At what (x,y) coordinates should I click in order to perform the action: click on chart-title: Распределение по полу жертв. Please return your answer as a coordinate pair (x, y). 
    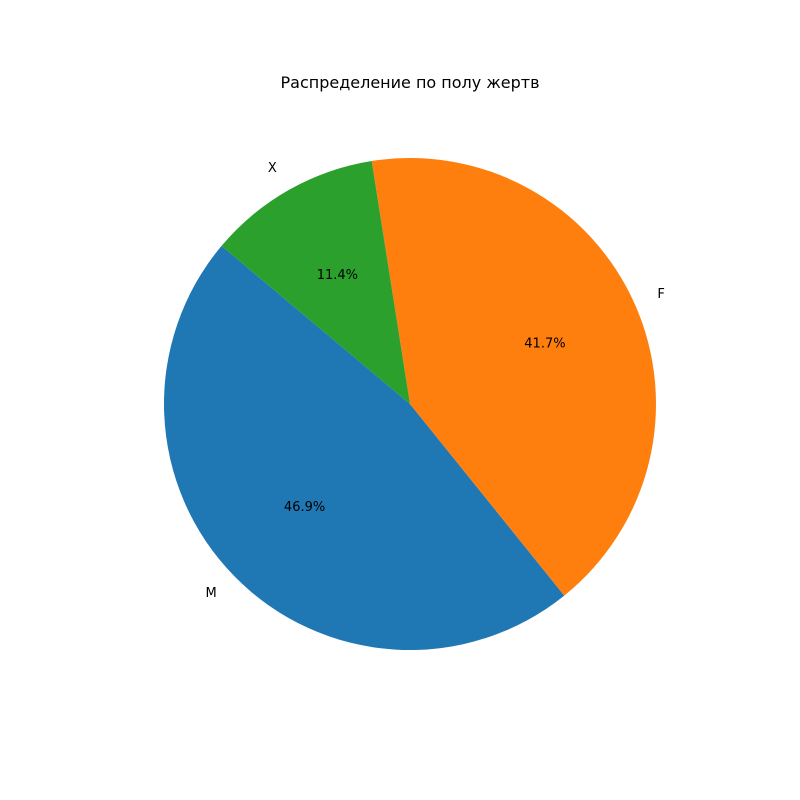
    Looking at the image, I should click on (409, 82).